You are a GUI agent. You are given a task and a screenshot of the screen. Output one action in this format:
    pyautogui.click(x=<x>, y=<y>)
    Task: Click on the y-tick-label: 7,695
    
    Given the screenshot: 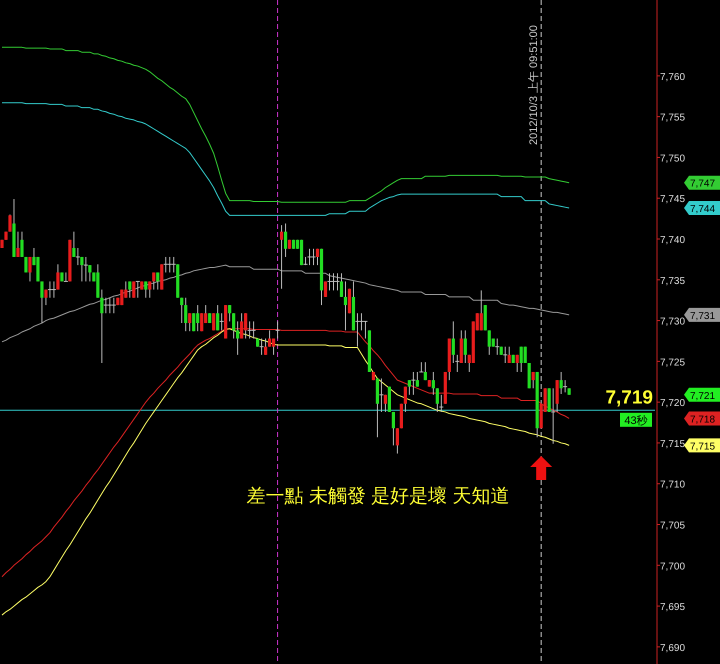 What is the action you would take?
    pyautogui.click(x=673, y=608)
    